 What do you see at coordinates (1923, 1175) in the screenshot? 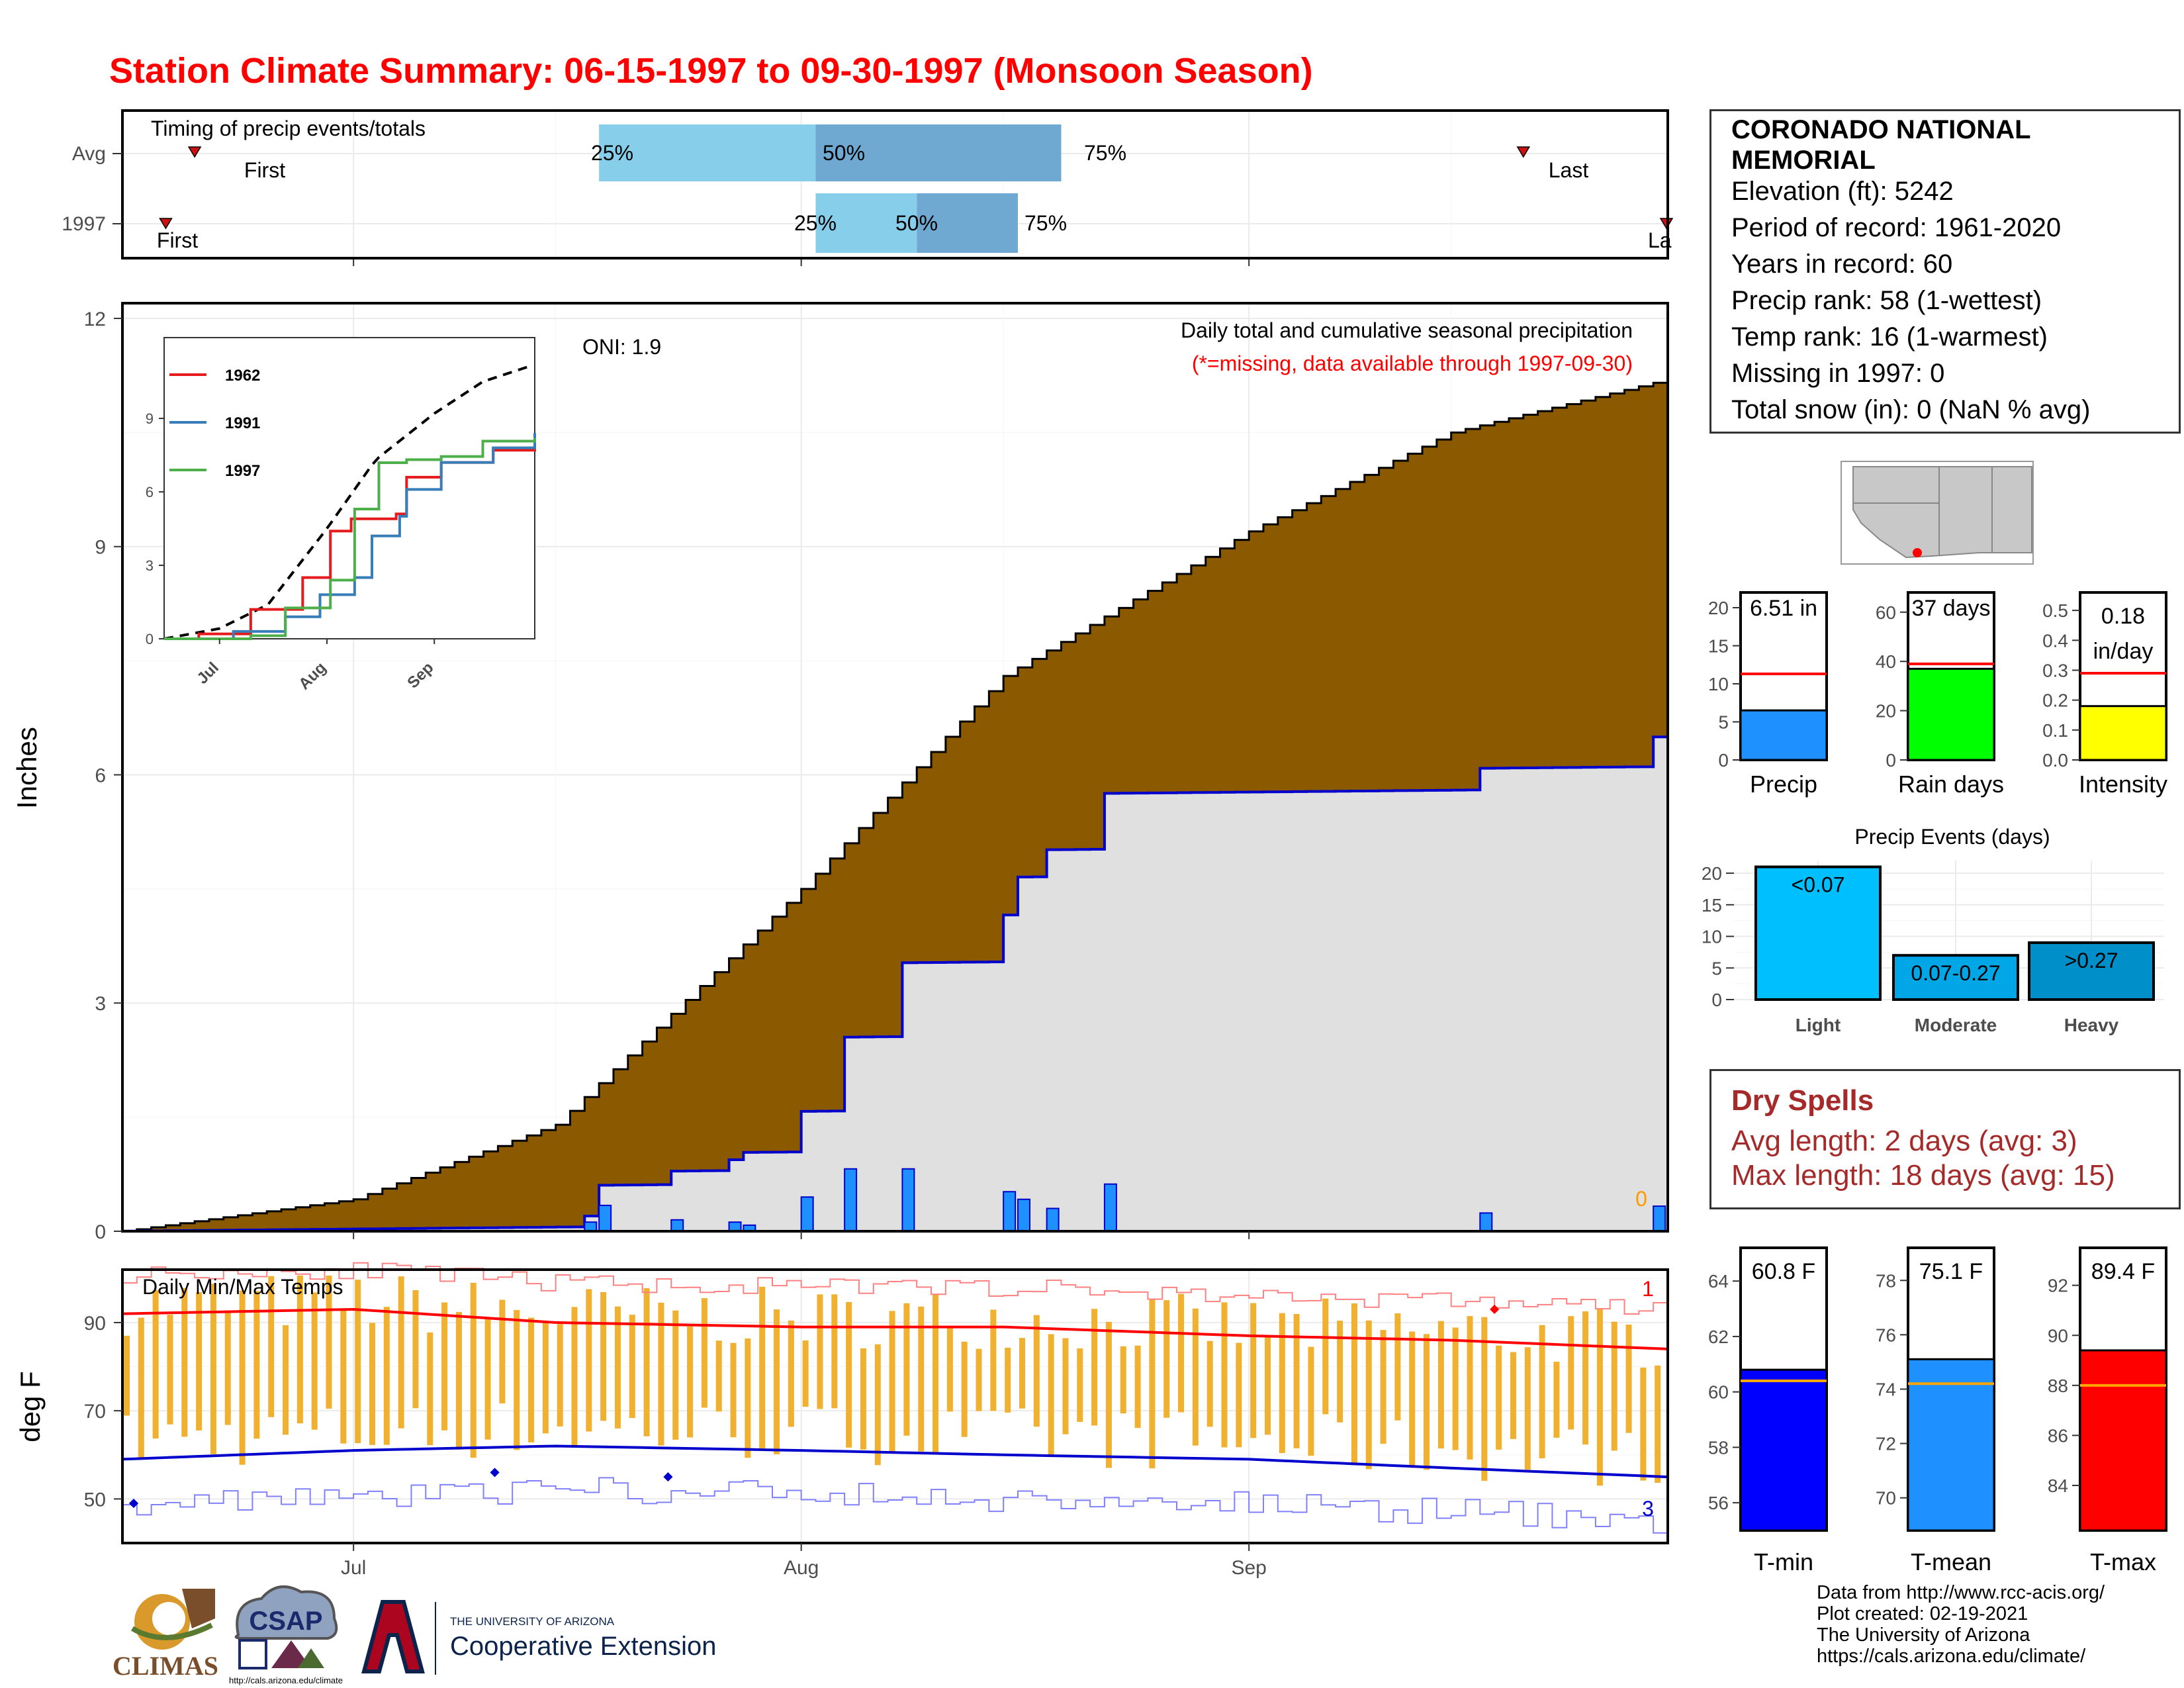
I see `dry-spells-max: Max length: 18 days (avg: 15)` at bounding box center [1923, 1175].